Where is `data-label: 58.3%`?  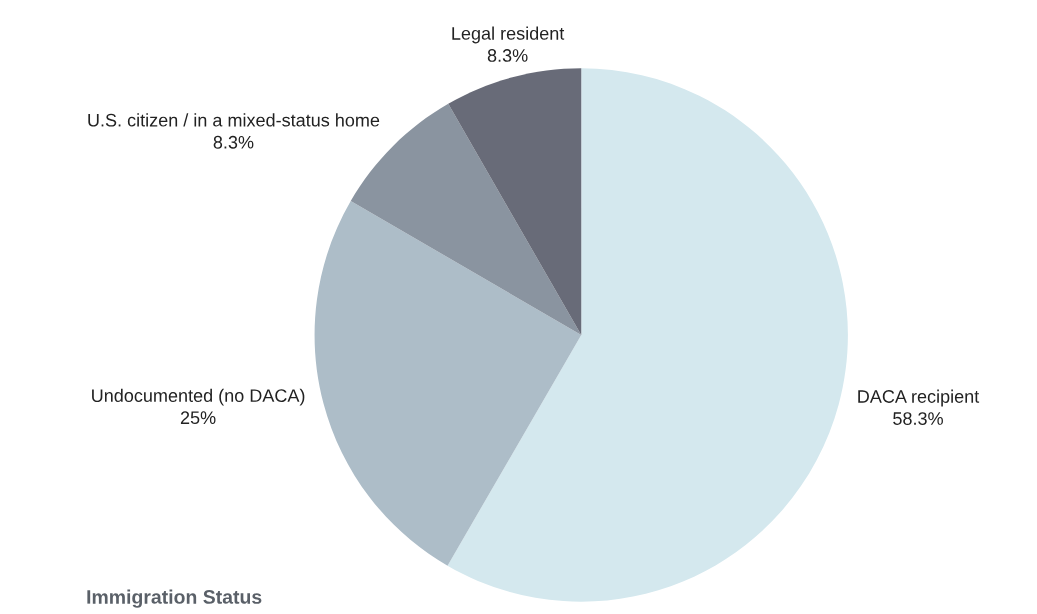
data-label: 58.3% is located at coordinates (918, 418).